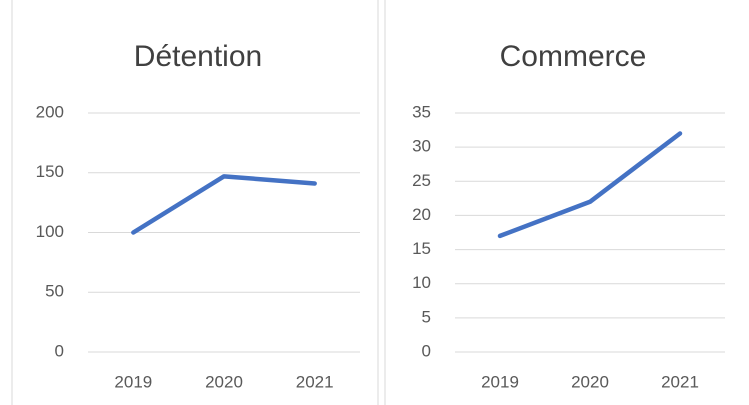 This screenshot has height=405, width=749. What do you see at coordinates (573, 56) in the screenshot?
I see `chart-title: Commerce` at bounding box center [573, 56].